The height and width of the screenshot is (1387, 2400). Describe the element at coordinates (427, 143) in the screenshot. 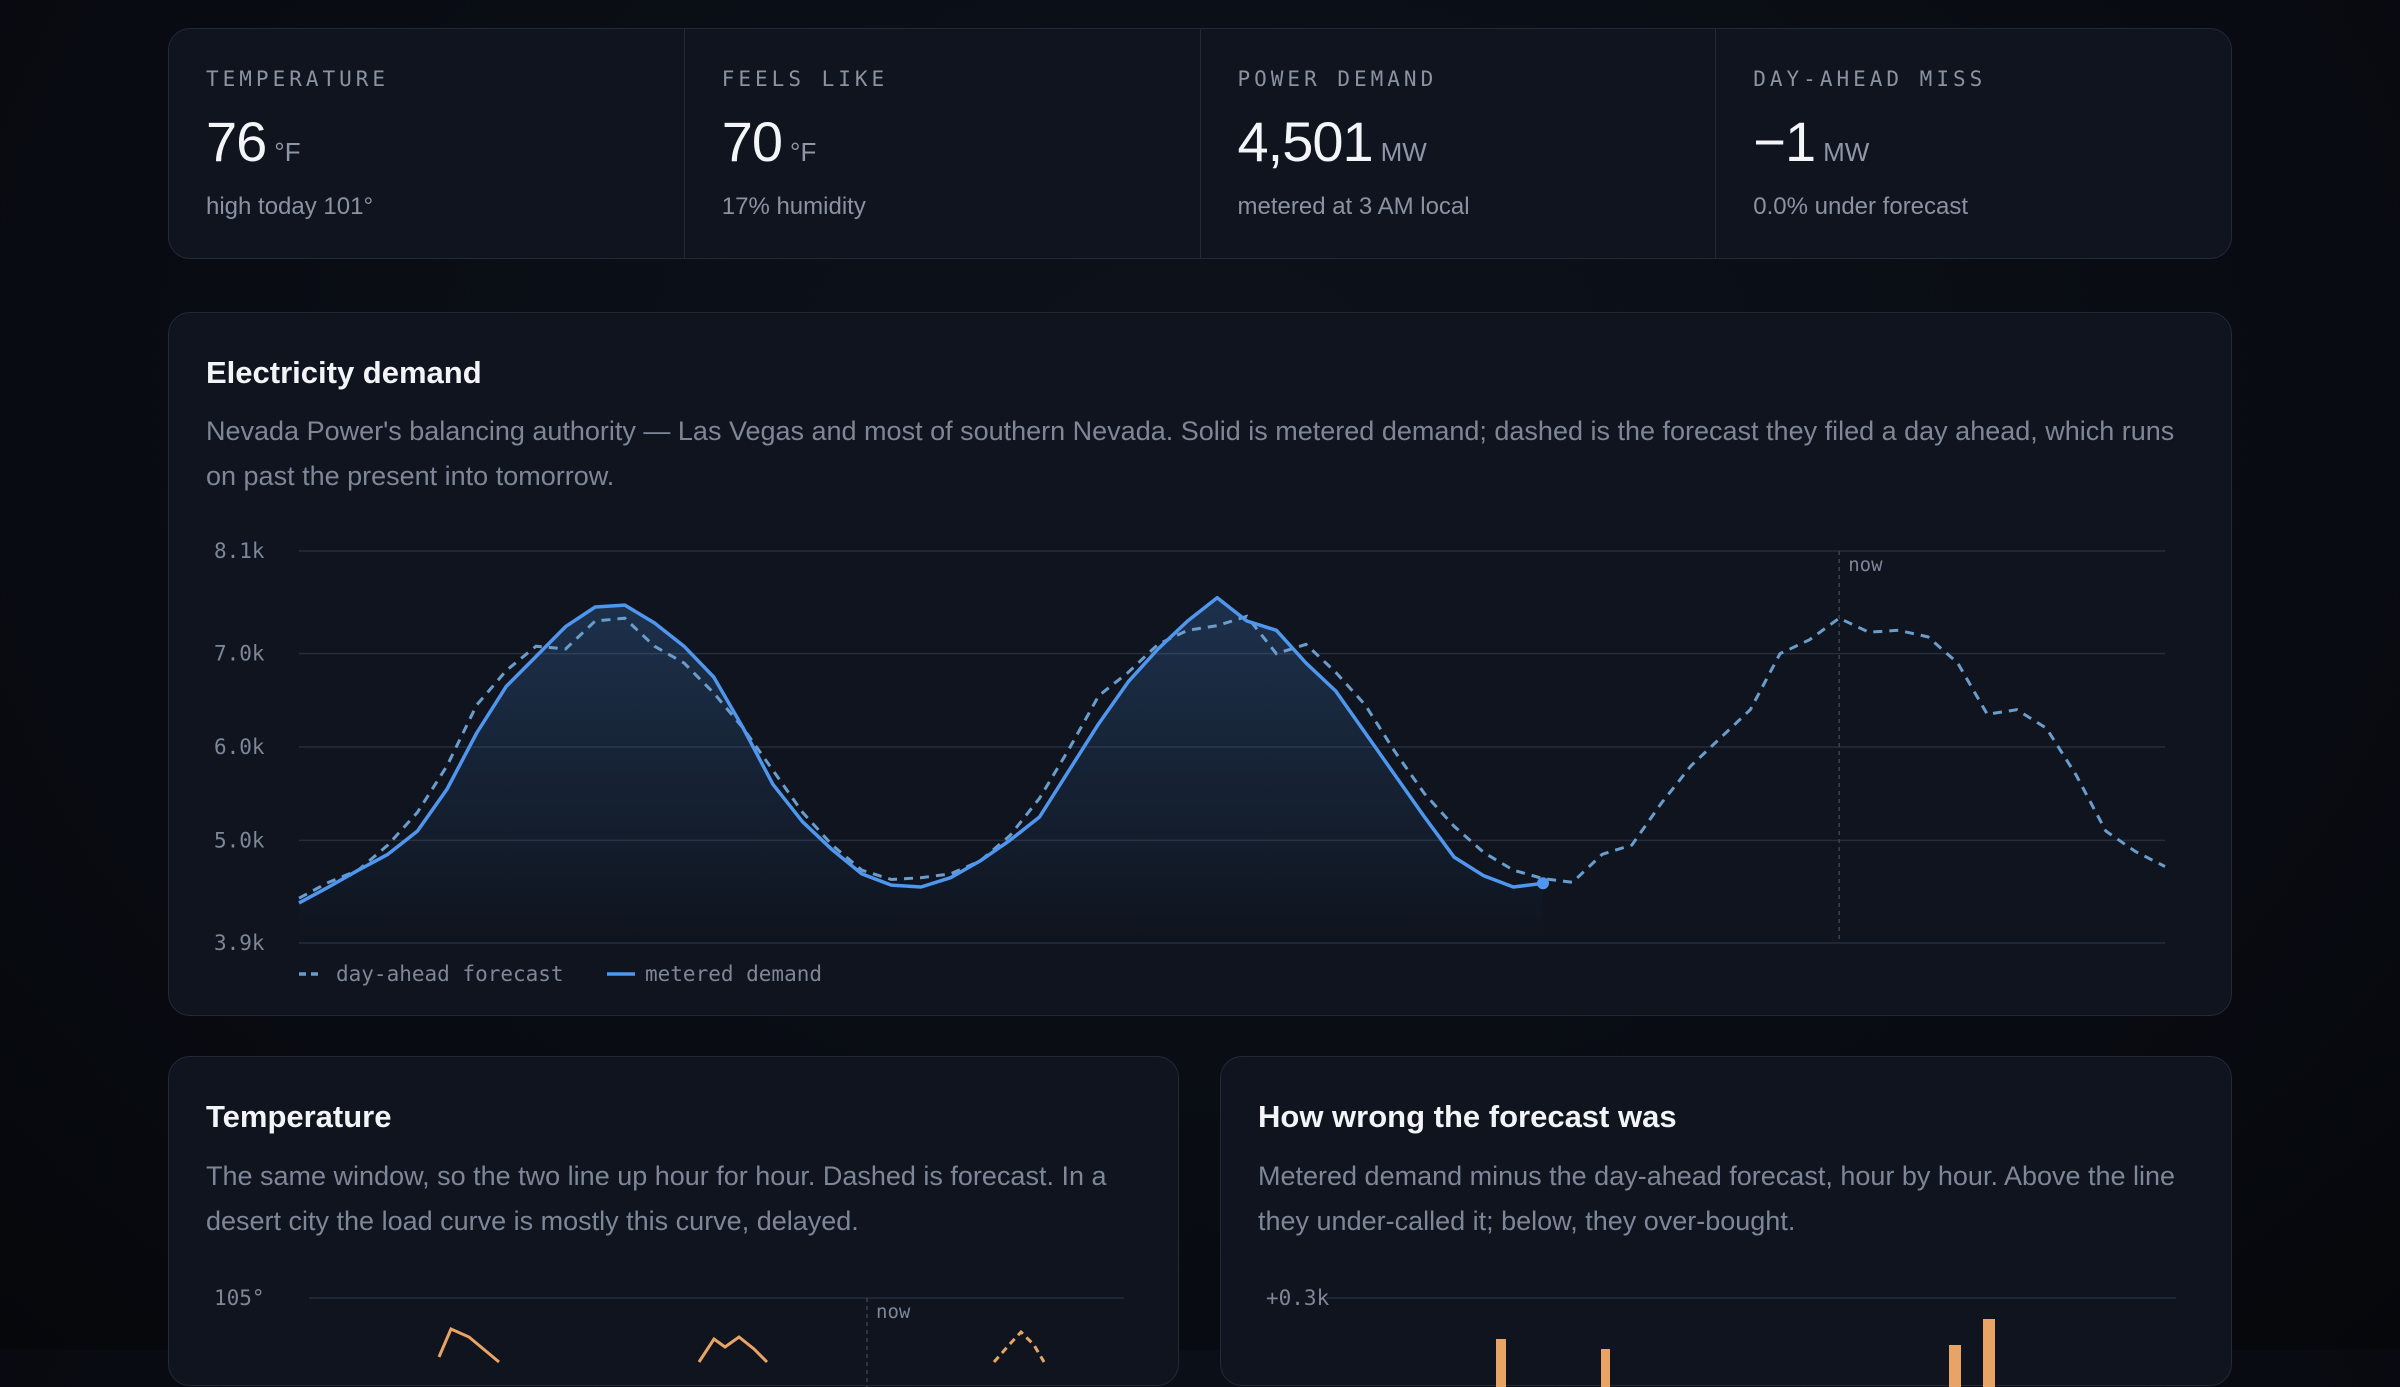

I see `stat-temperature: TEMPERATURE 76 °F high today 101°` at that location.